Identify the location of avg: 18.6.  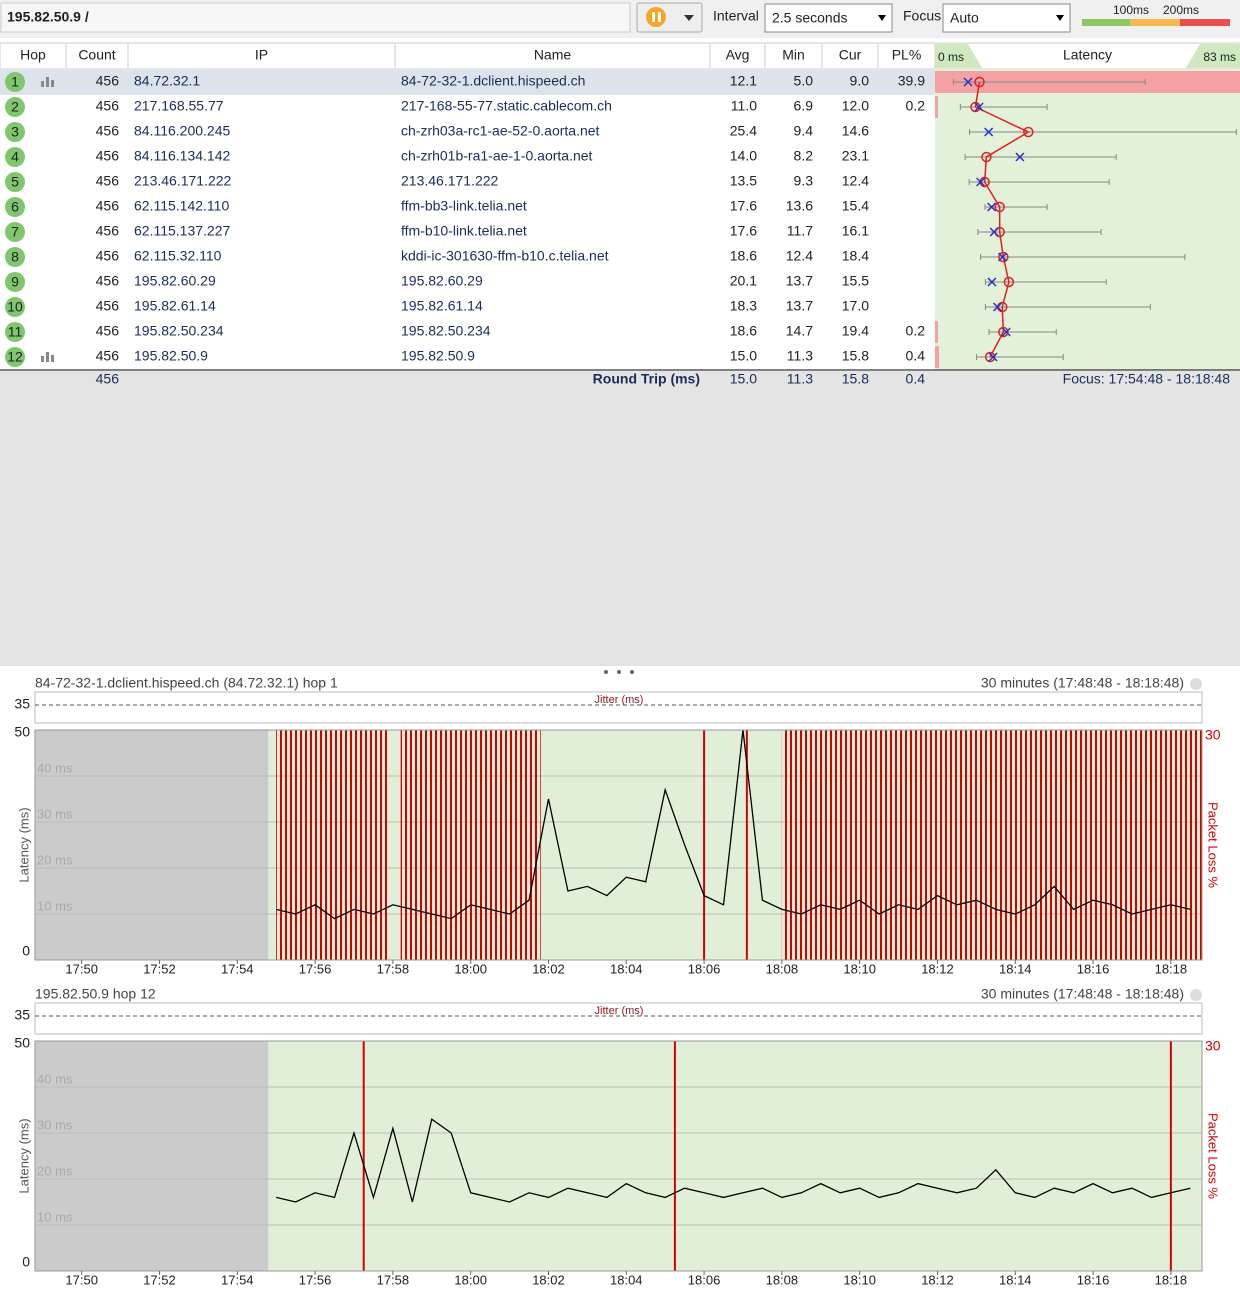
(743, 256).